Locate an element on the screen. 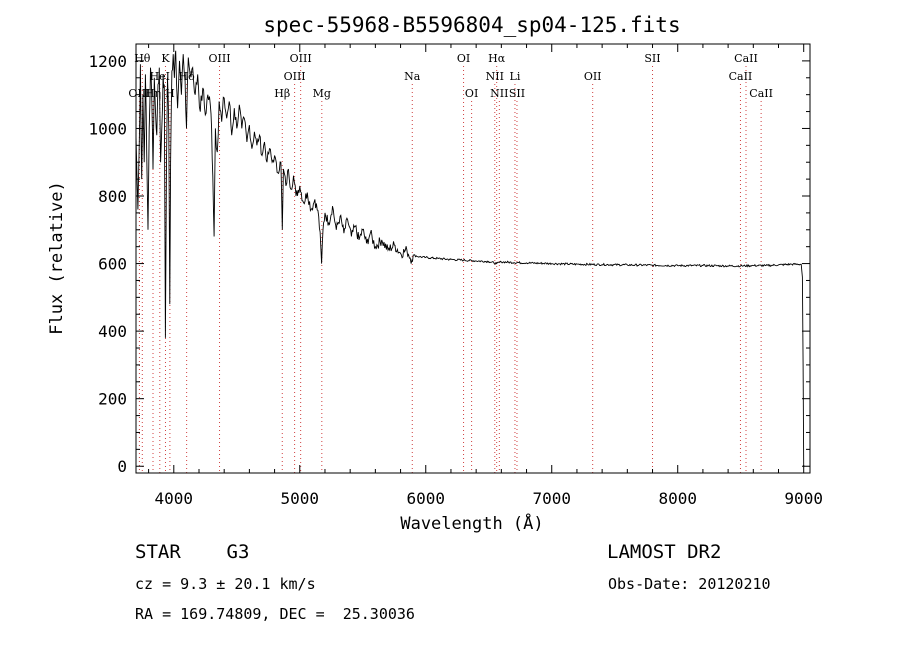  x-tick-label-5000: 5000 is located at coordinates (300, 498).